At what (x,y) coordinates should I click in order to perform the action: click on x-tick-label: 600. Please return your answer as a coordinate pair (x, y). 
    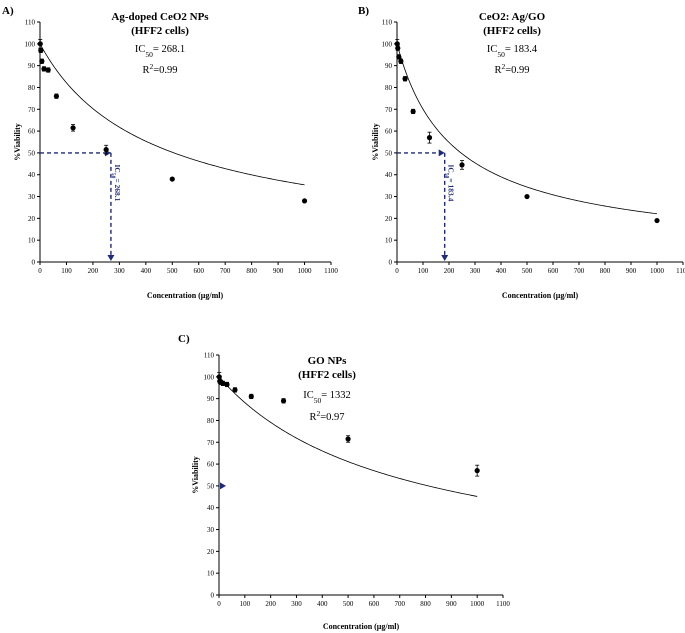
    Looking at the image, I should click on (198, 271).